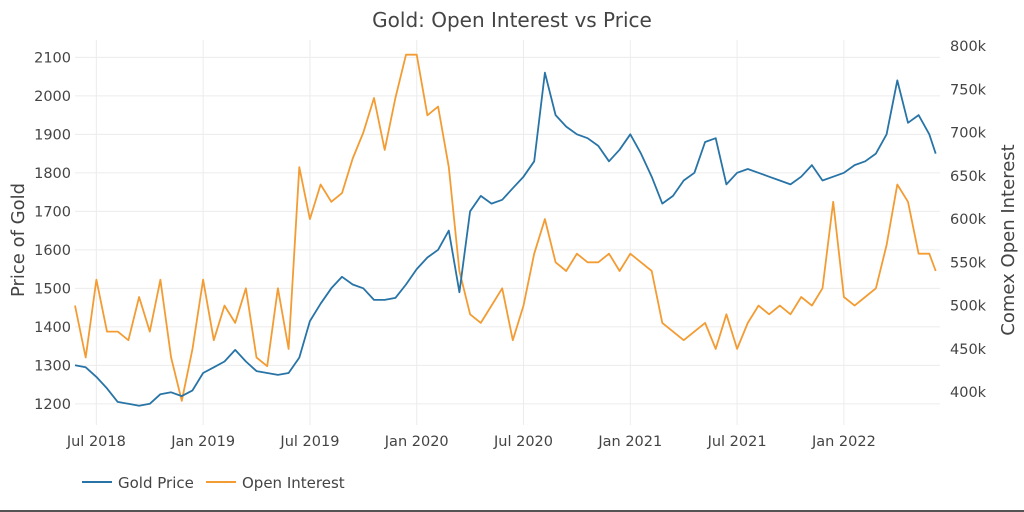  I want to click on left-tick-label: 1700, so click(52, 212).